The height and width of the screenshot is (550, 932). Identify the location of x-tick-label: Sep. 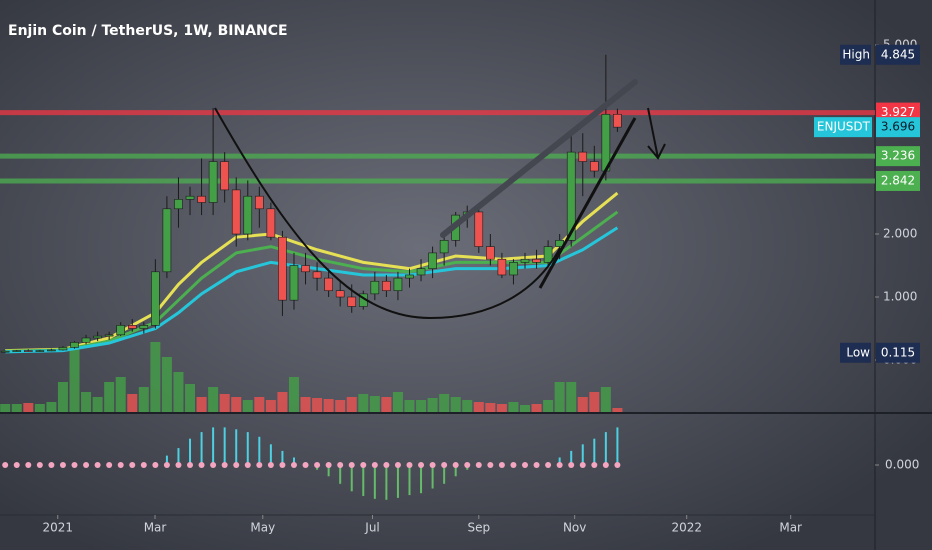
(478, 528).